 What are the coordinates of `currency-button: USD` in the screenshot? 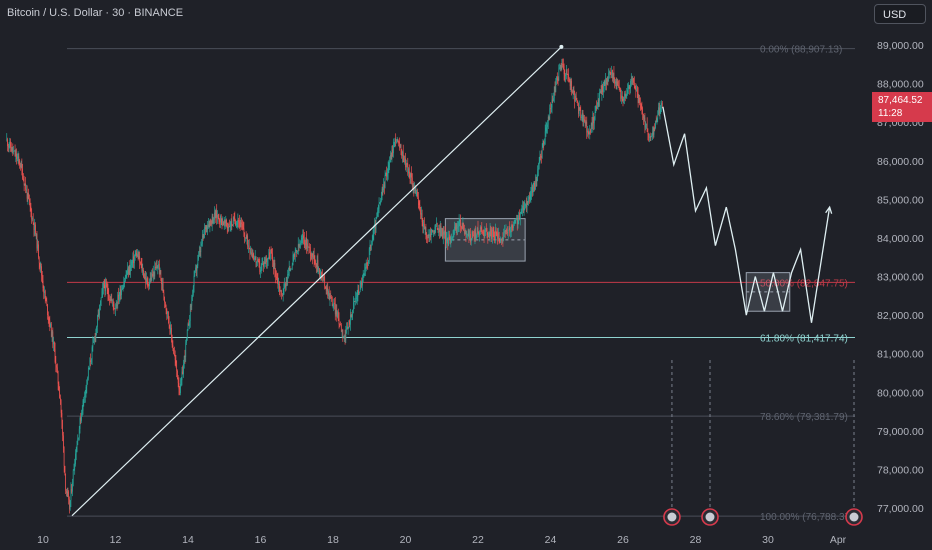 It's located at (900, 14).